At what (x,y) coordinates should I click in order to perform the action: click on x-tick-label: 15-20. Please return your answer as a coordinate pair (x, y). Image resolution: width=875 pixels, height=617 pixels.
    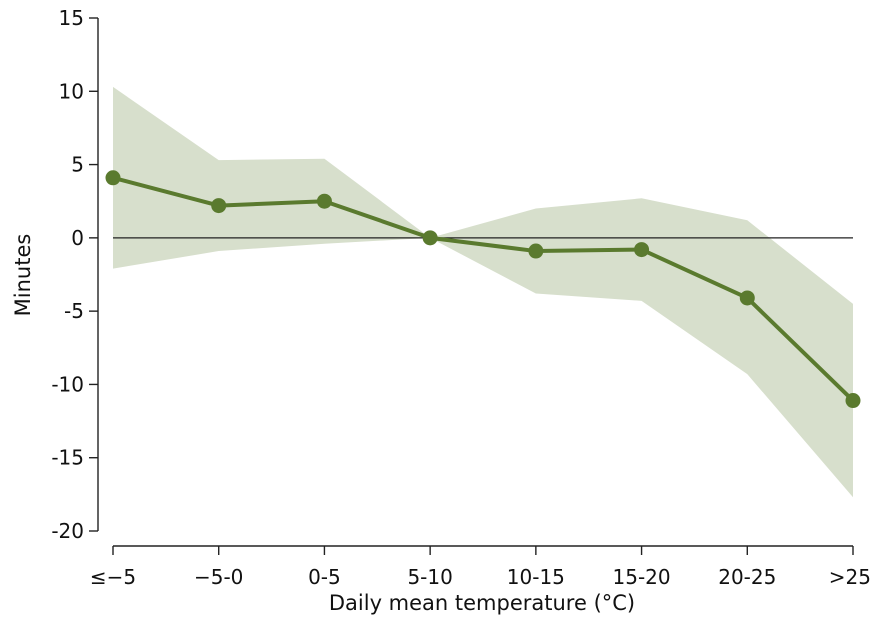
    Looking at the image, I should click on (642, 577).